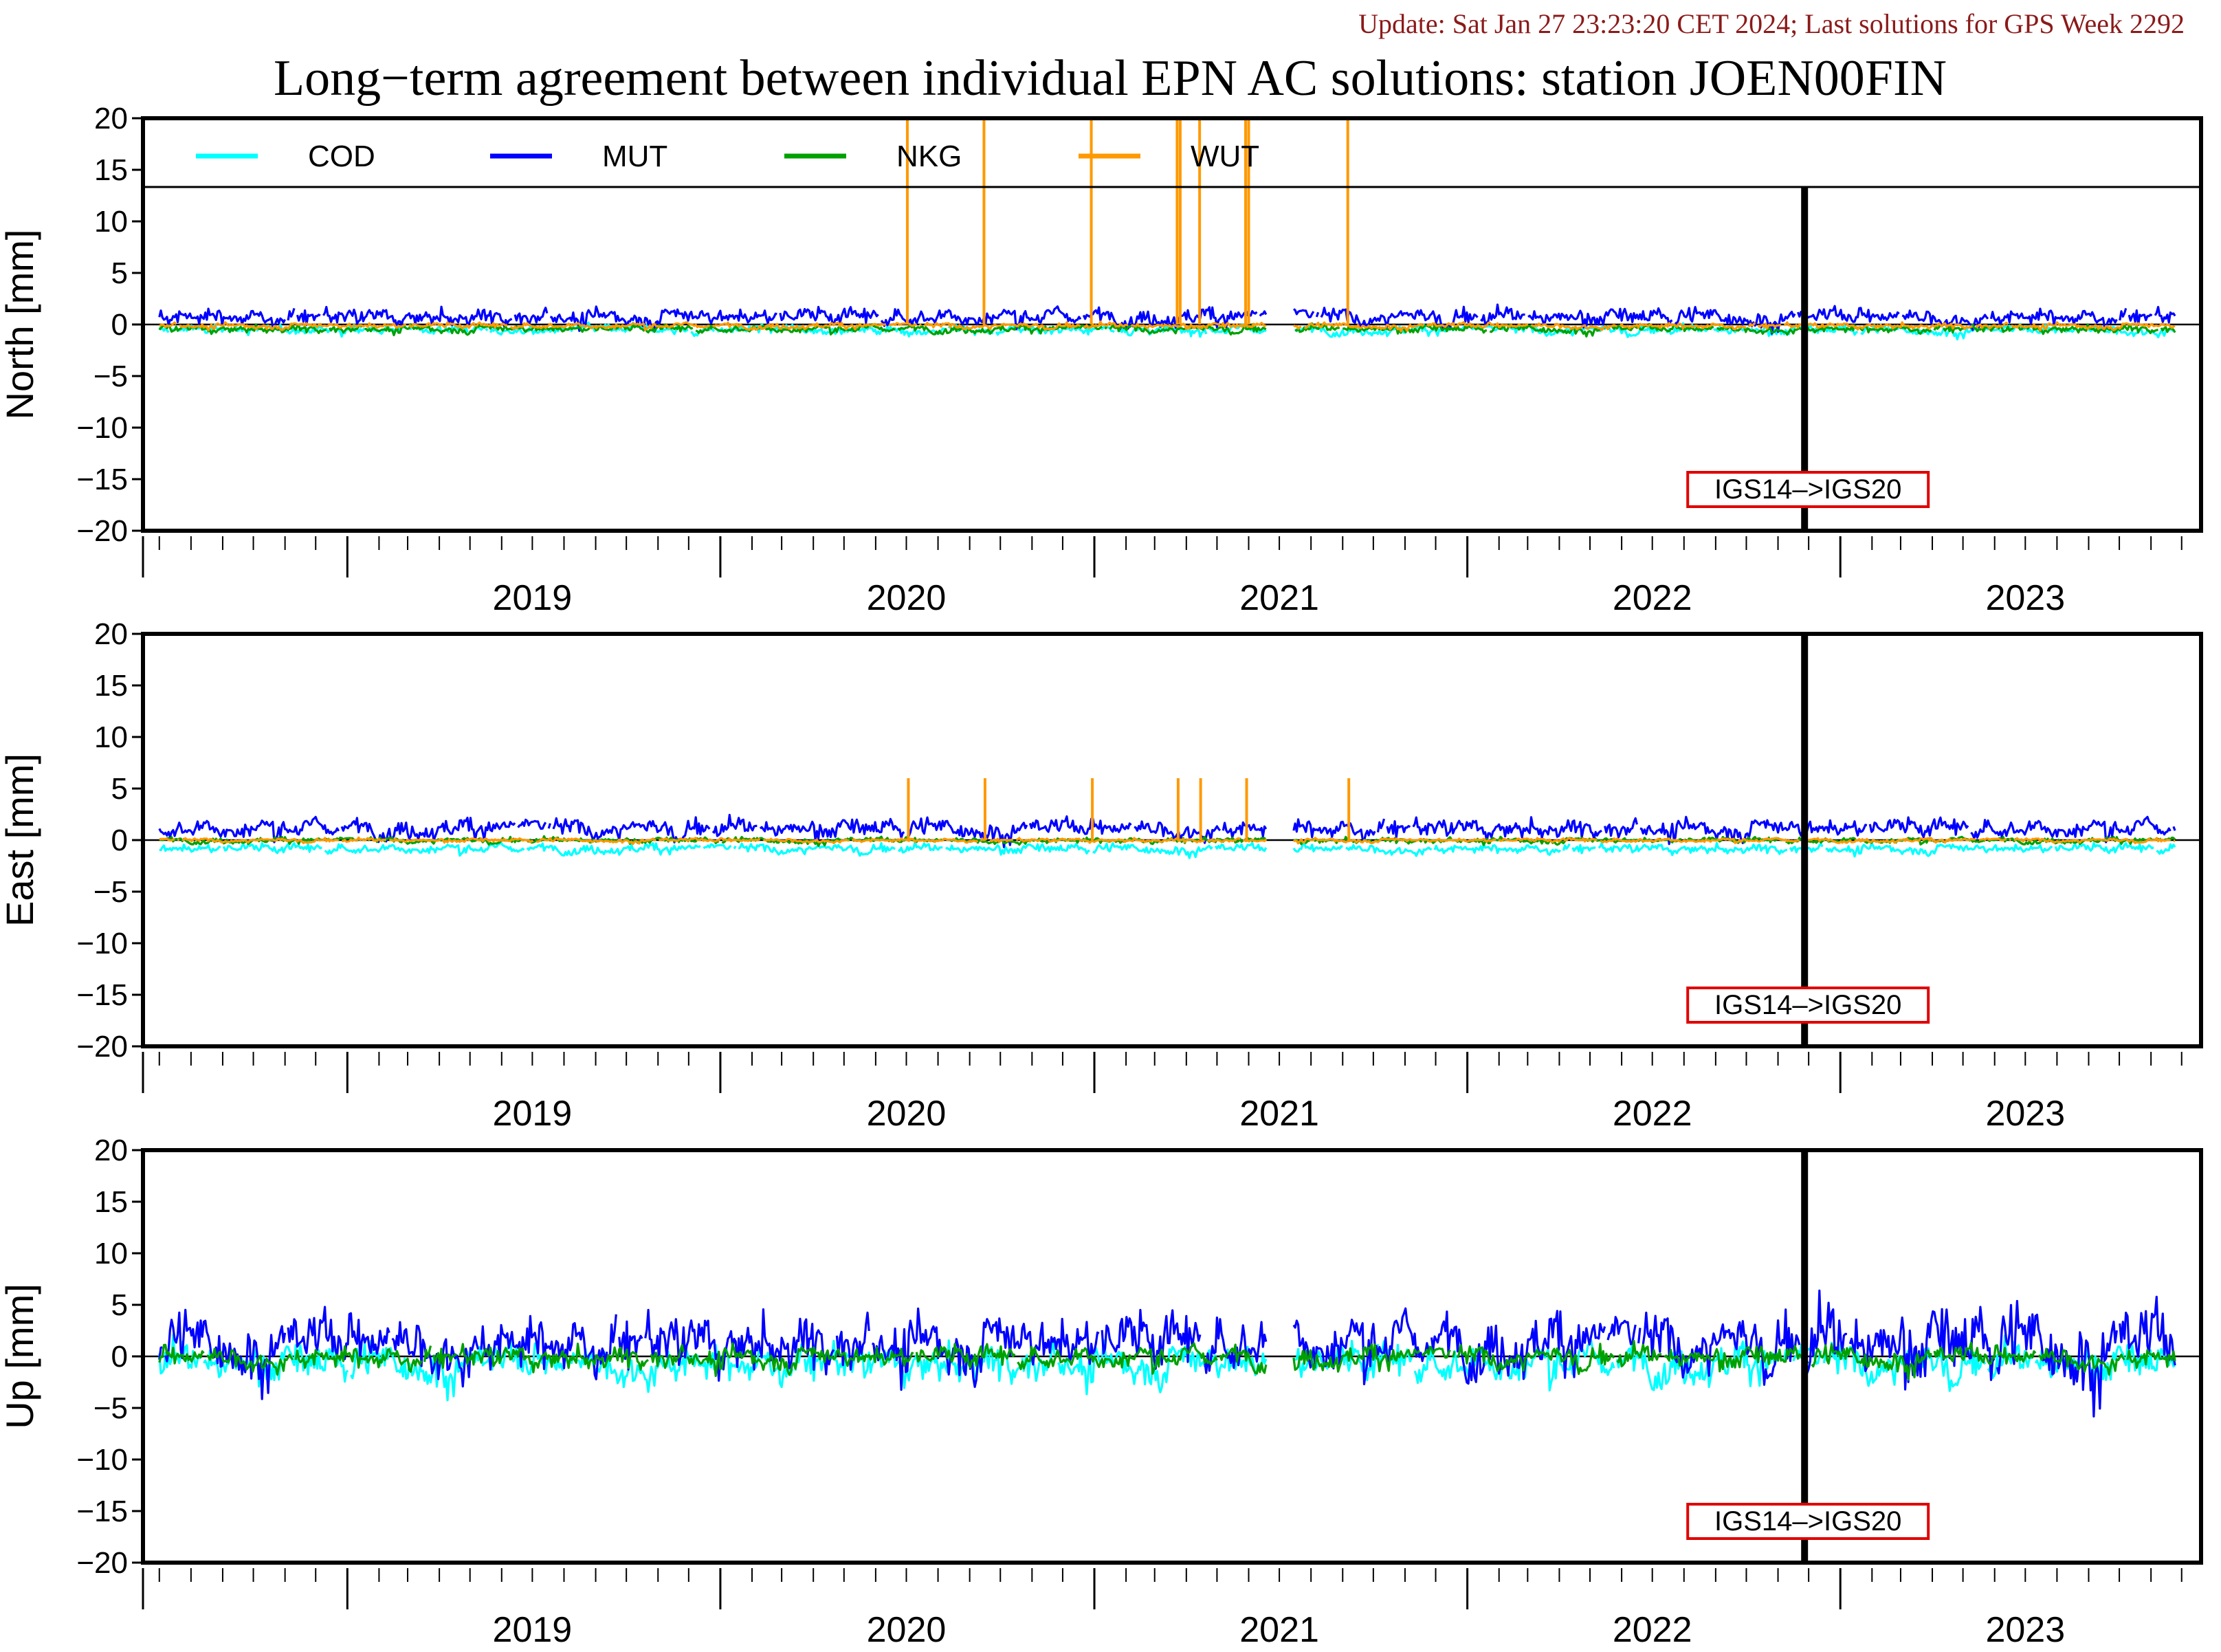  Describe the element at coordinates (20, 840) in the screenshot. I see `y-axis-label: East [mm]` at that location.